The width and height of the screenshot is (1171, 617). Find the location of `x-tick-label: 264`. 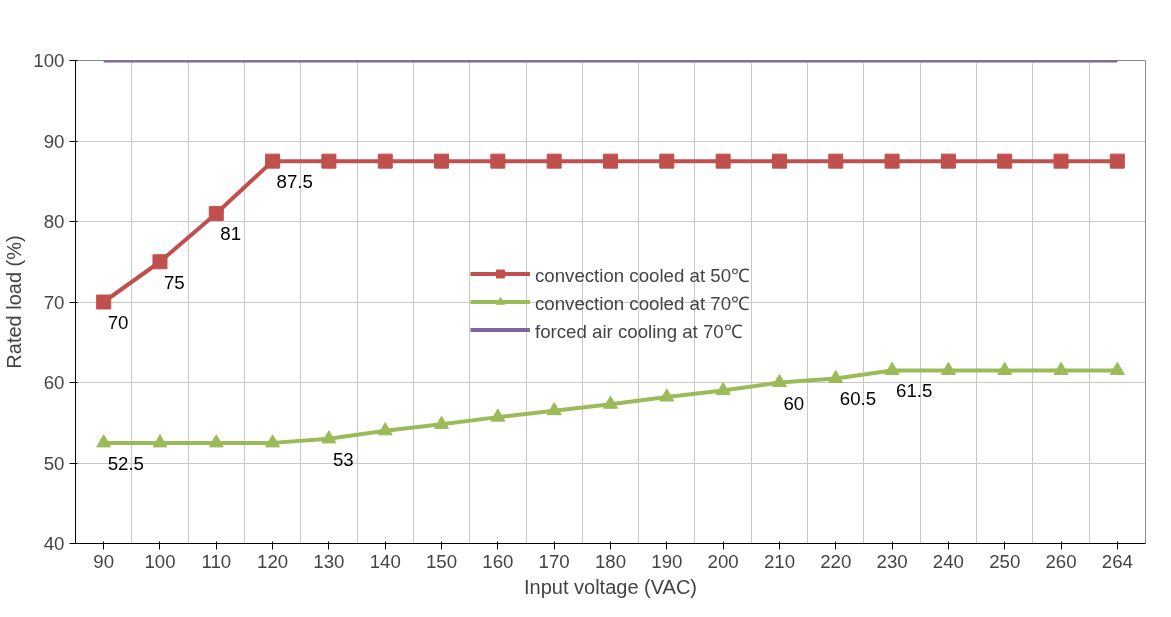

x-tick-label: 264 is located at coordinates (1117, 561).